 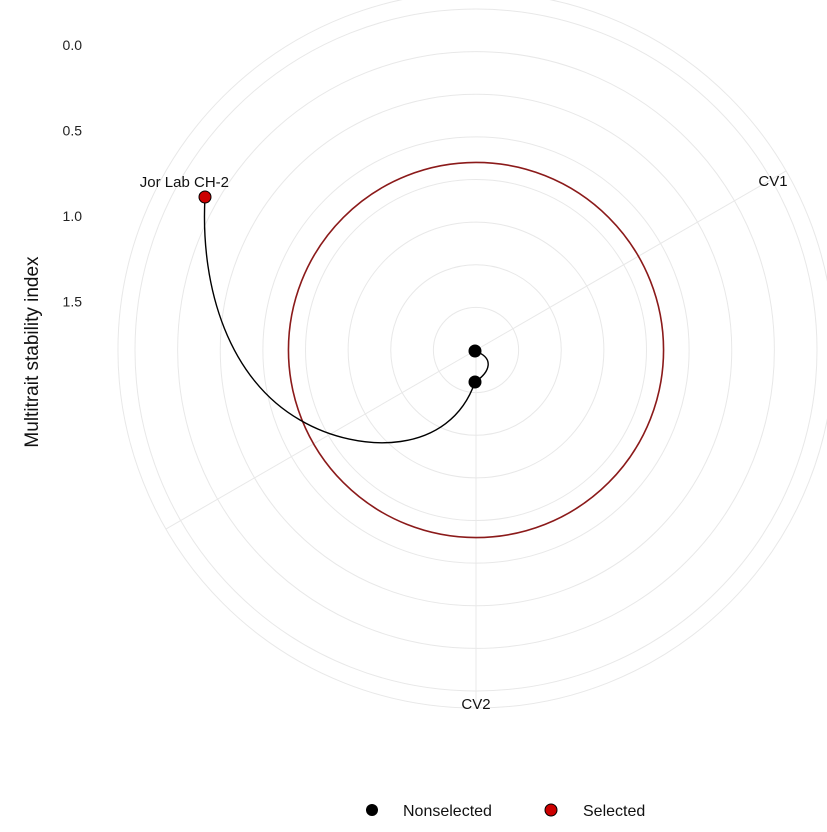 I want to click on y-axis-label: Multitrait stability index, so click(x=32, y=352).